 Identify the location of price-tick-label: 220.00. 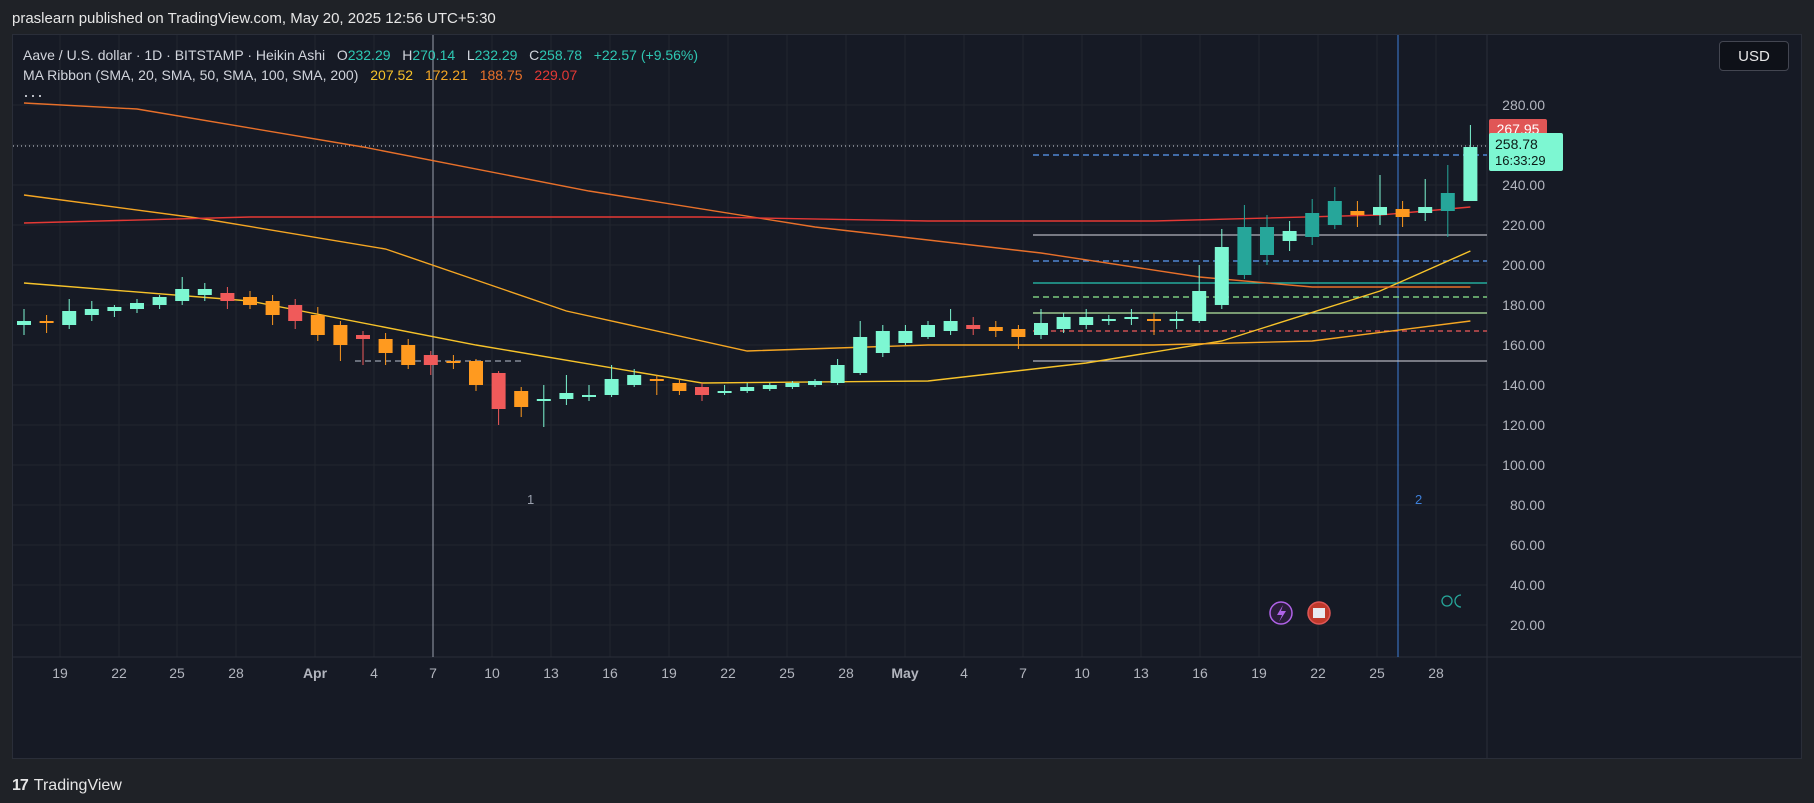
(1523, 225).